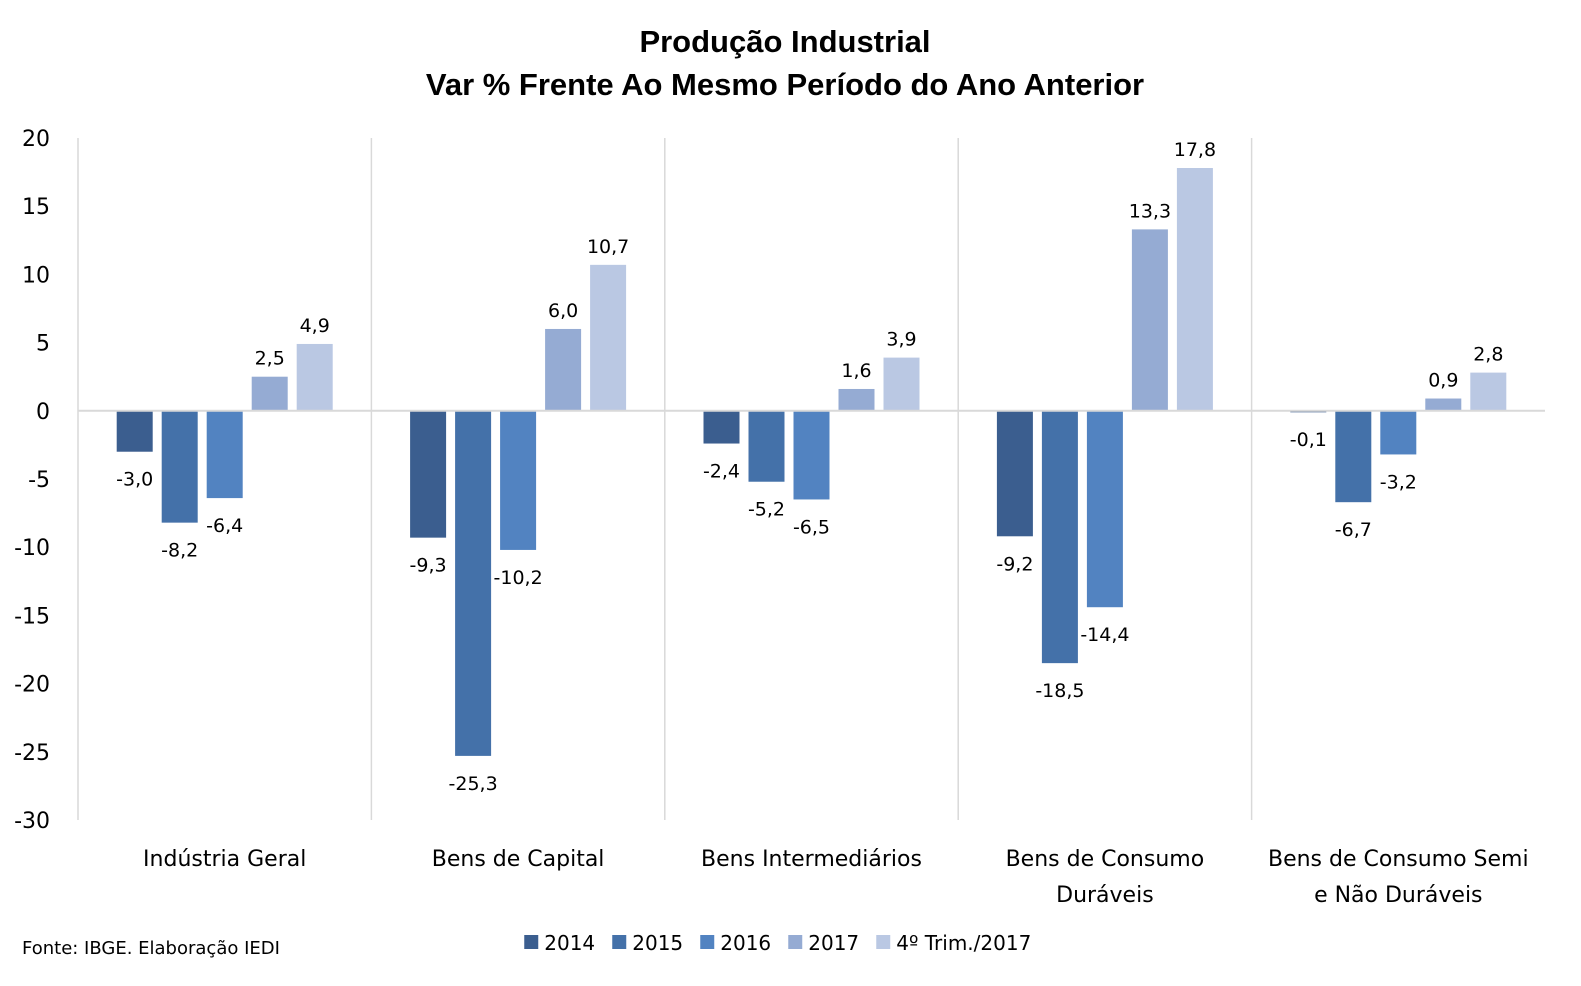 Image resolution: width=1581 pixels, height=986 pixels. What do you see at coordinates (179, 551) in the screenshot?
I see `data-label: -8,2` at bounding box center [179, 551].